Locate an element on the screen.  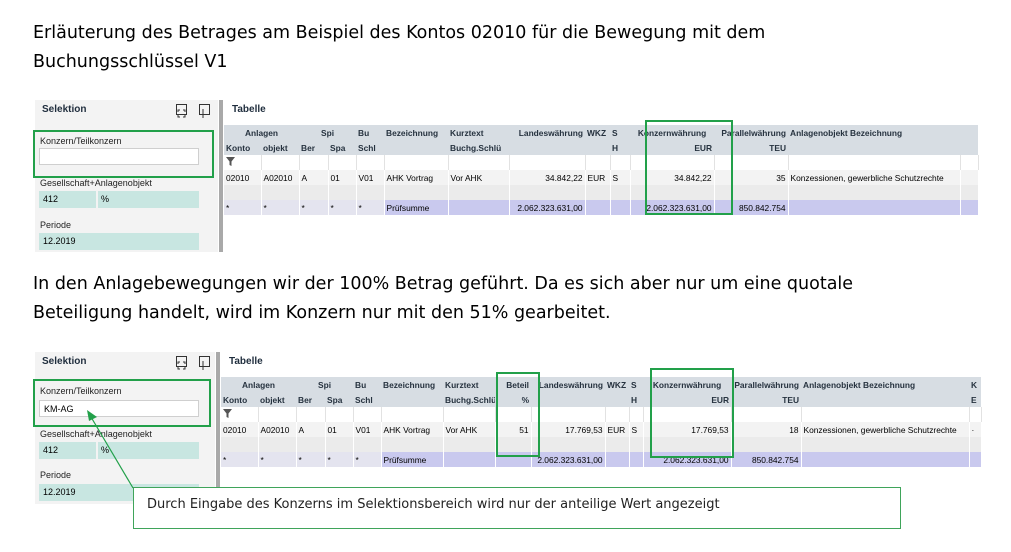
col-header-beteil: Beteil is located at coordinates (513, 384).